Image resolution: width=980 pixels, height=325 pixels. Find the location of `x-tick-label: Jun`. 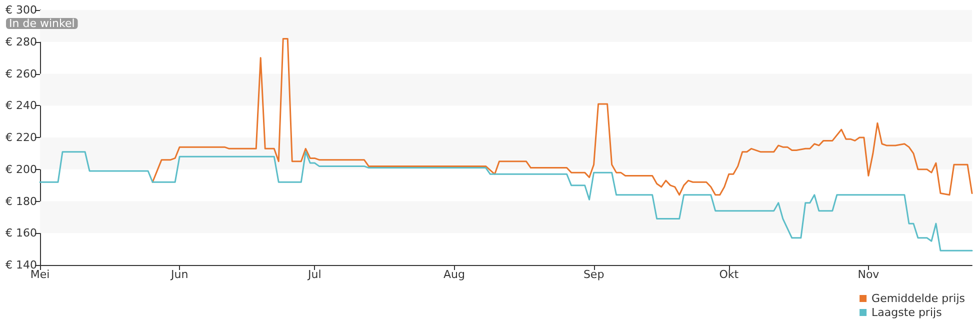

x-tick-label: Jun is located at coordinates (179, 274).